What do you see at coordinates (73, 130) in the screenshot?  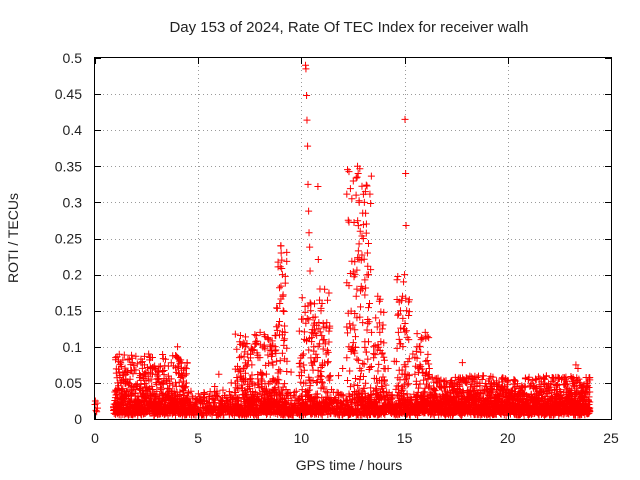 I see `y-tick-label: 0.4` at bounding box center [73, 130].